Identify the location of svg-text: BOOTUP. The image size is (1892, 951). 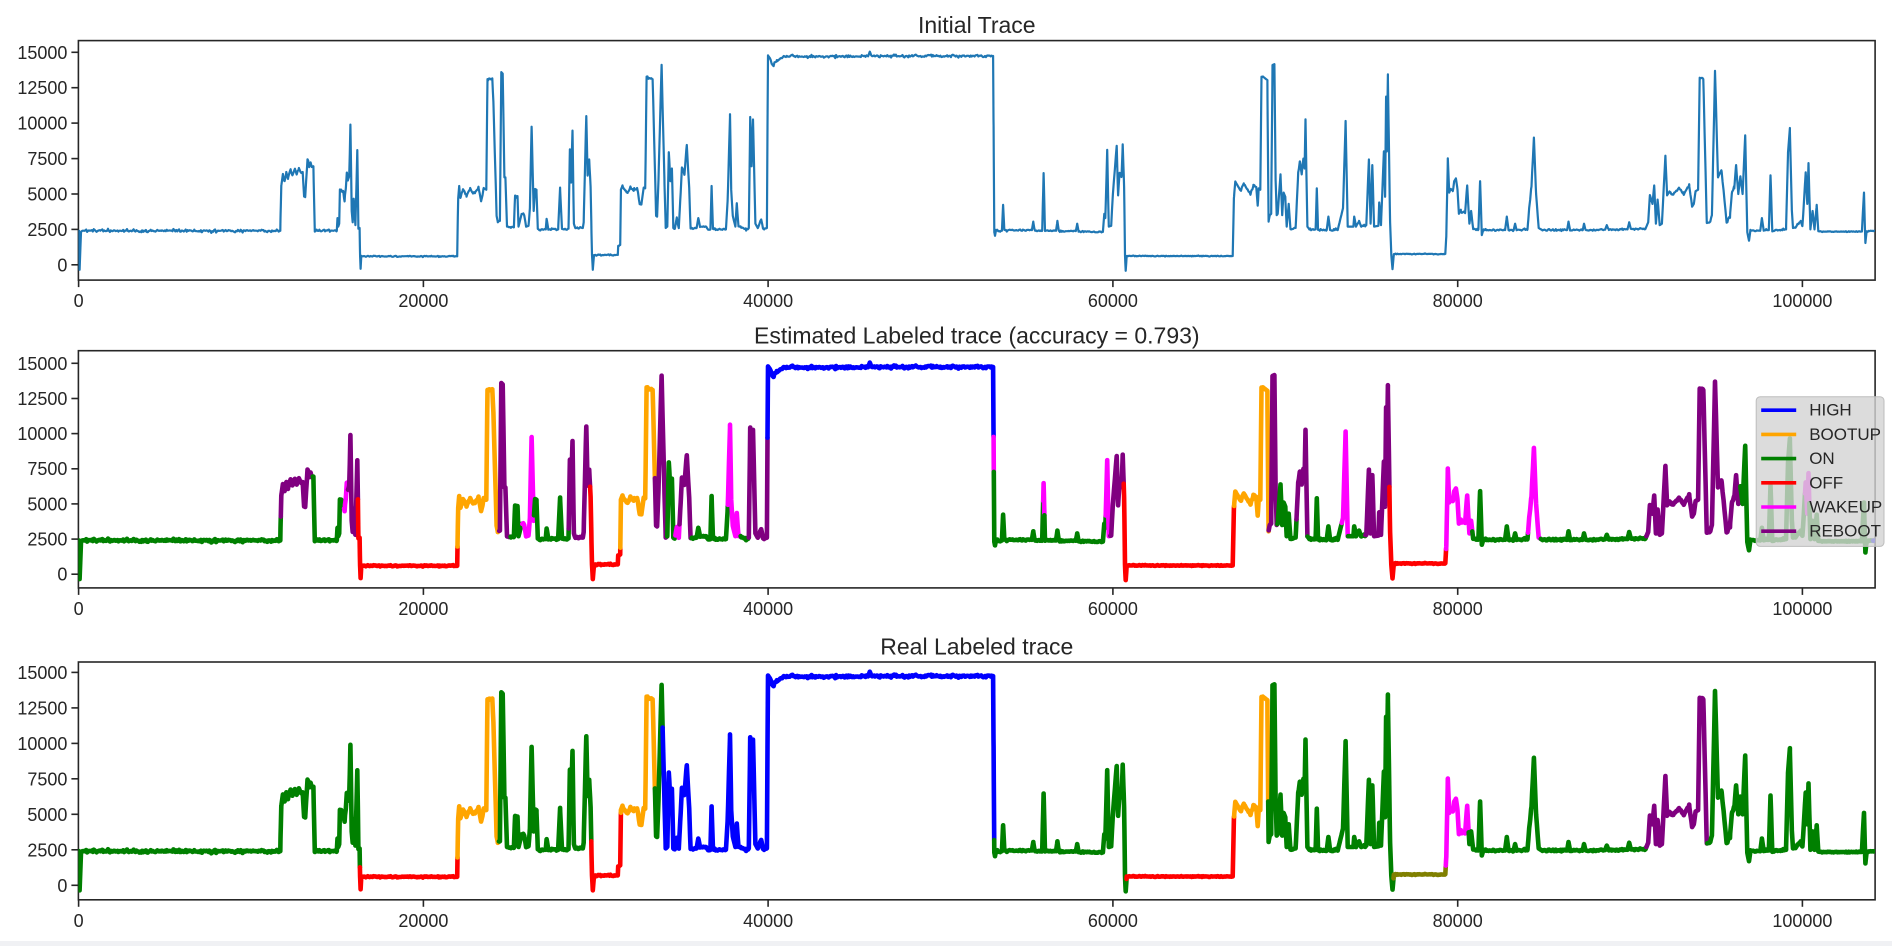
(1845, 434).